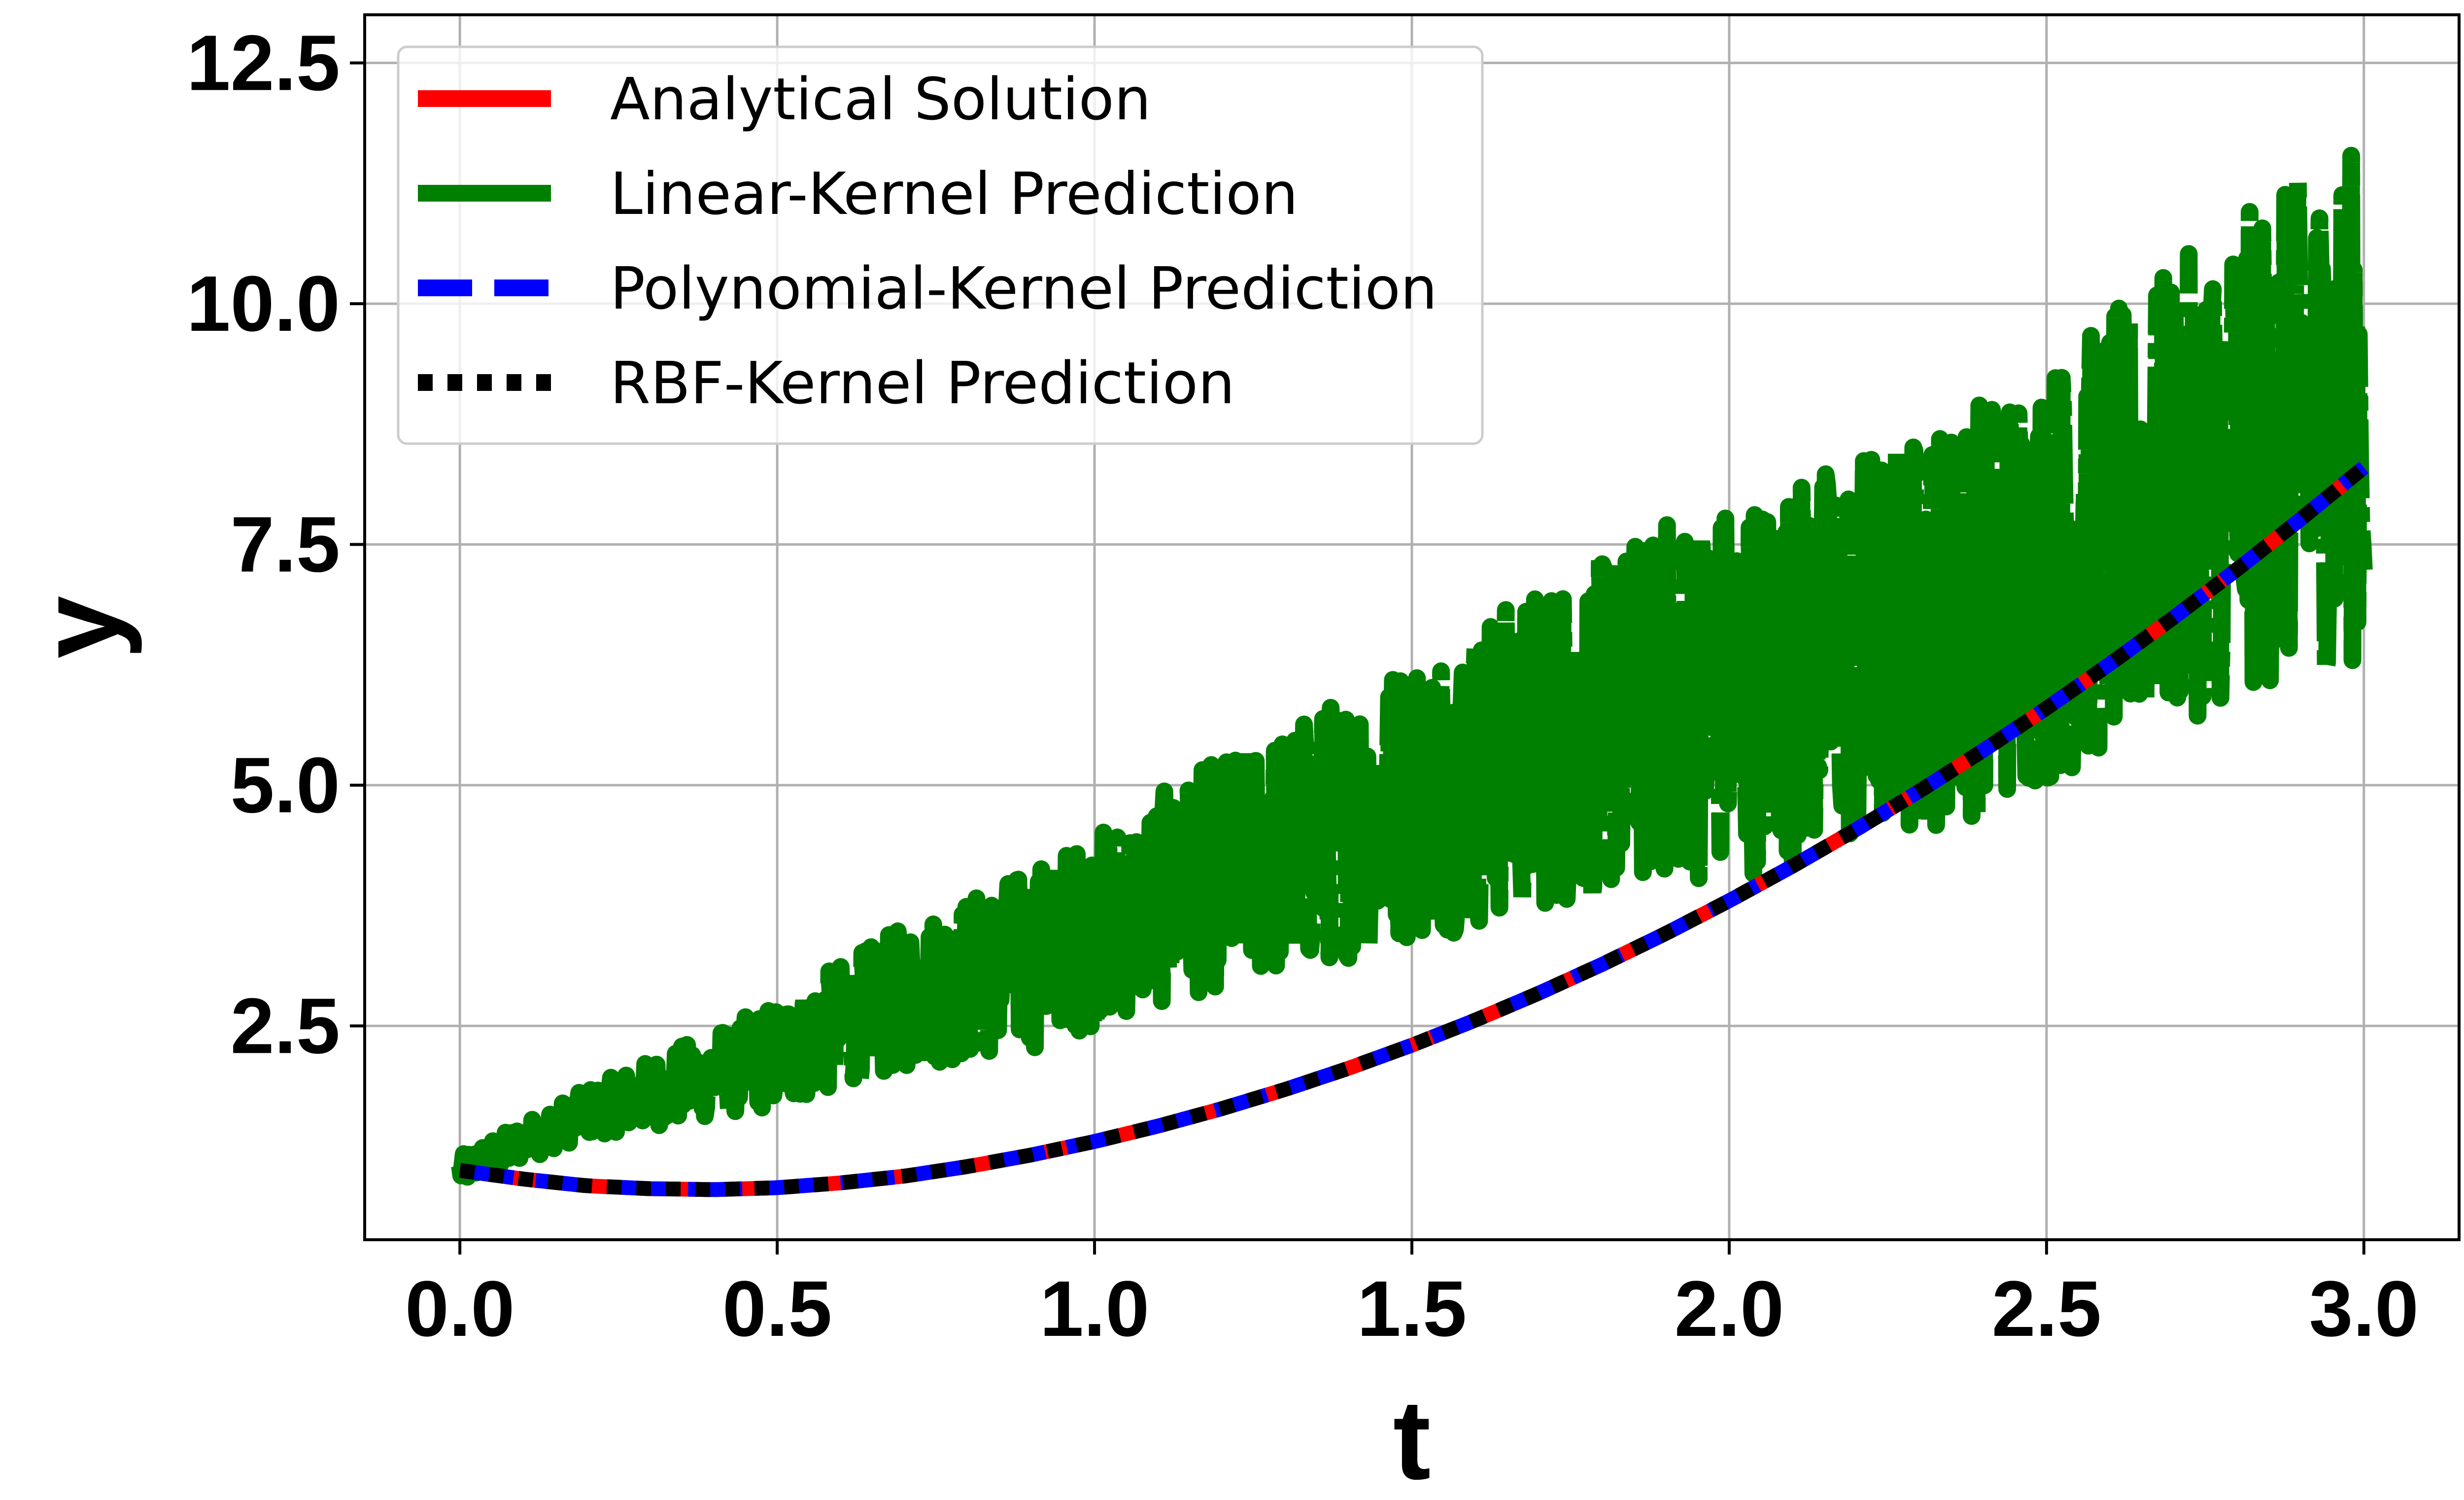 The image size is (2464, 1500). What do you see at coordinates (459, 1308) in the screenshot?
I see `x-tick-label: 0.0` at bounding box center [459, 1308].